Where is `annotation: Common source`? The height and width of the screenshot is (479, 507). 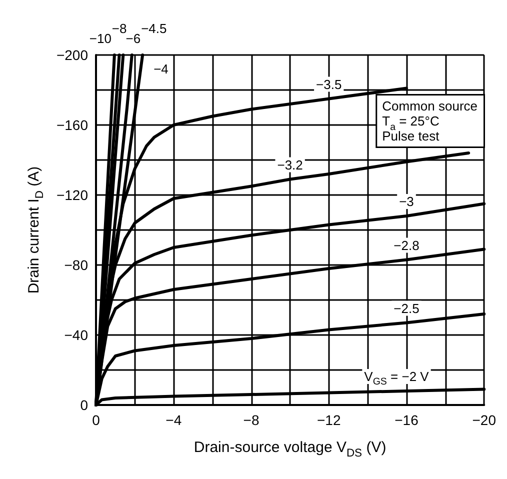
annotation: Common source is located at coordinates (430, 106).